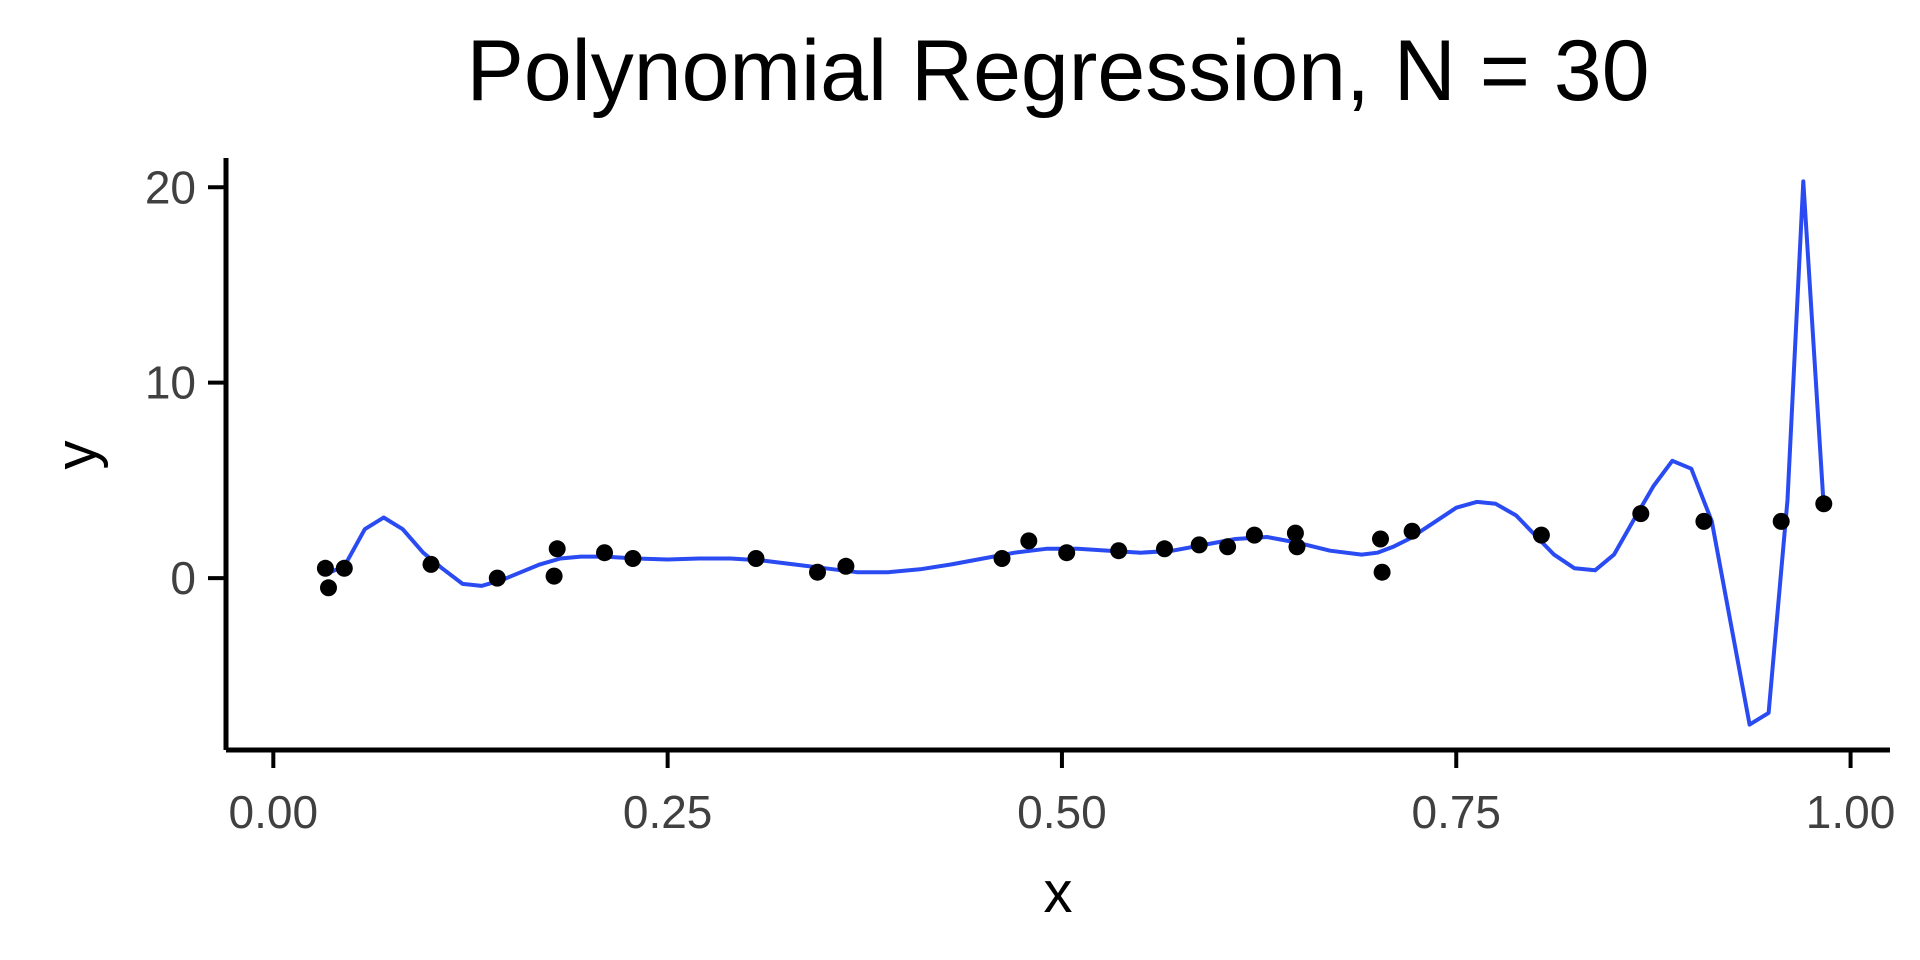 The width and height of the screenshot is (1920, 960). Describe the element at coordinates (1062, 812) in the screenshot. I see `x-tick-label: 0.50` at that location.